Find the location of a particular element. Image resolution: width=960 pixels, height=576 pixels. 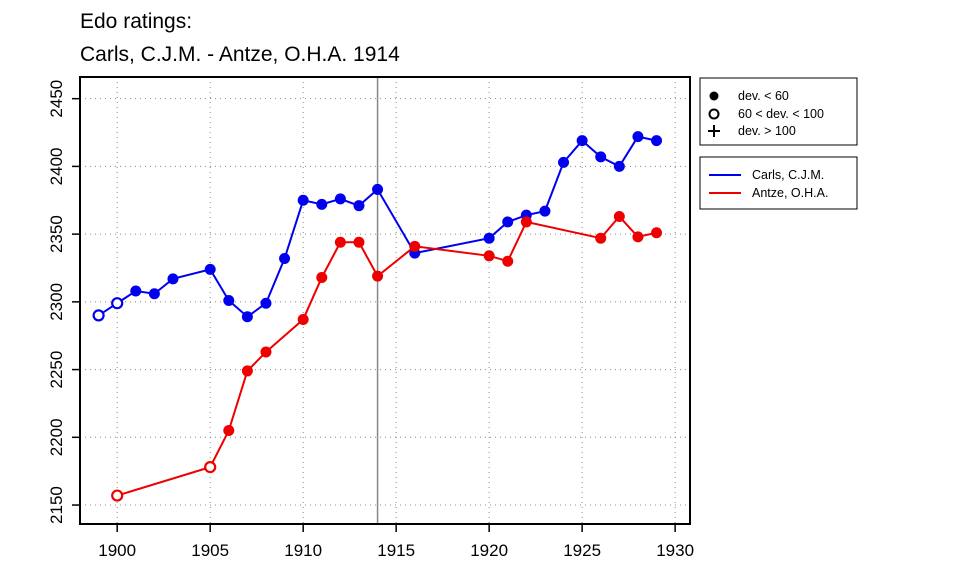

legend-carls-label: Carls, C.J.M. is located at coordinates (788, 175).